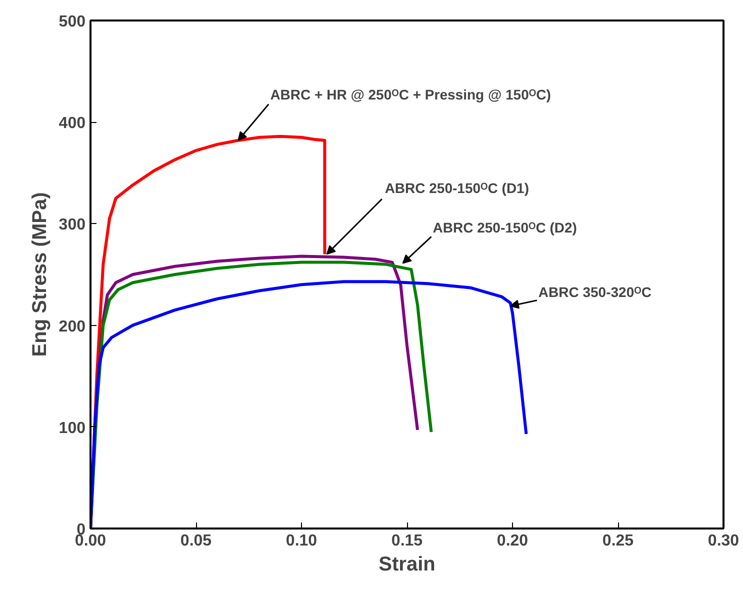 The height and width of the screenshot is (603, 743). Describe the element at coordinates (504, 227) in the screenshot. I see `annotation: ABRC 250-150ᴼC (D2)` at that location.